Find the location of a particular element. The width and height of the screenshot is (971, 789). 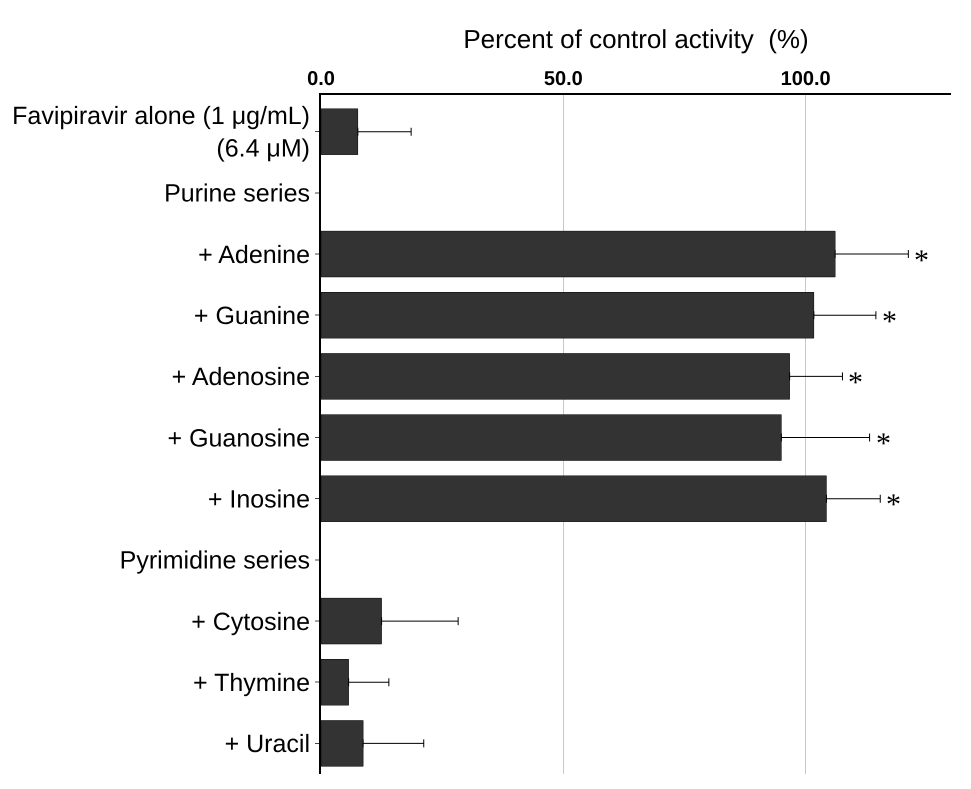

x-tick-label: 0.0 is located at coordinates (321, 79).